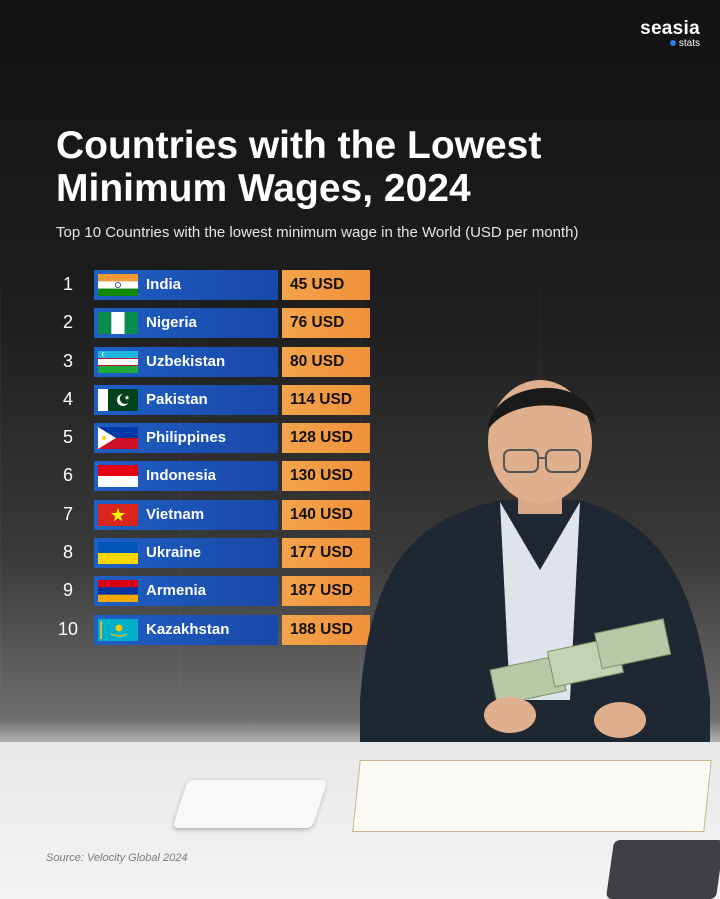  I want to click on flag-pakistan-icon, so click(118, 399).